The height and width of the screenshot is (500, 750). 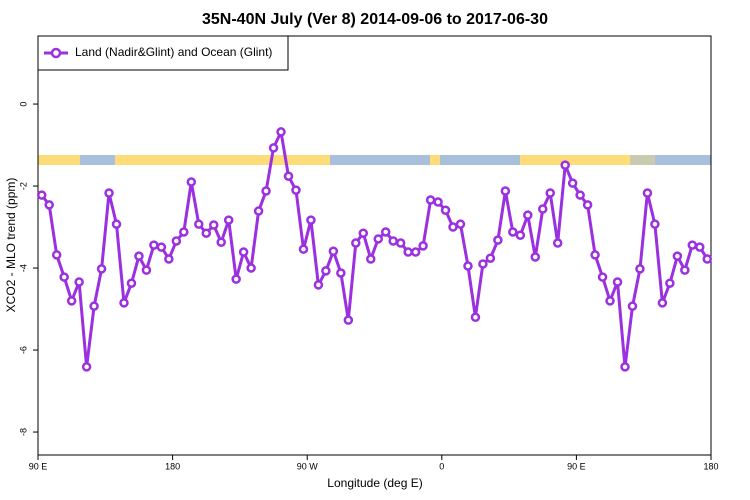 What do you see at coordinates (23, 104) in the screenshot?
I see `y-tick-label: 0` at bounding box center [23, 104].